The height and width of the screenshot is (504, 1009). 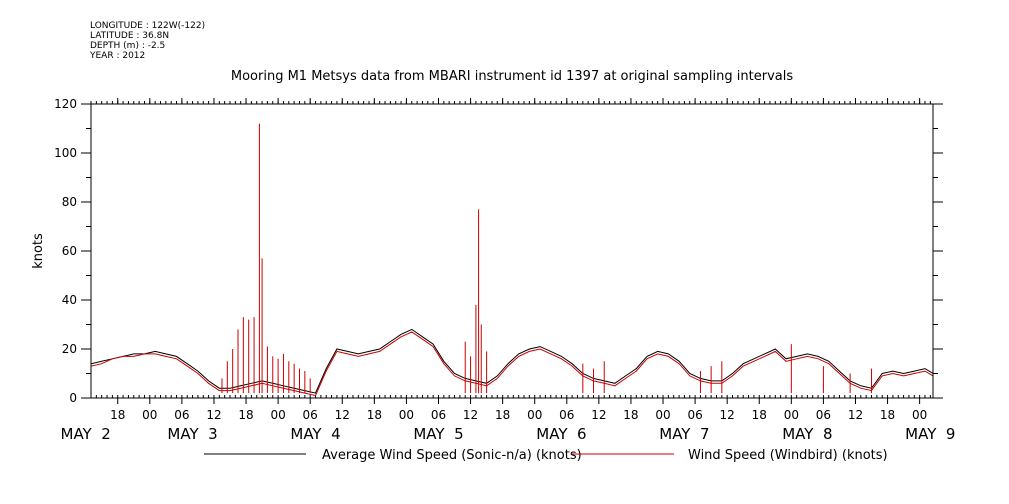 I want to click on x-day-label: MAY 2, so click(x=86, y=434).